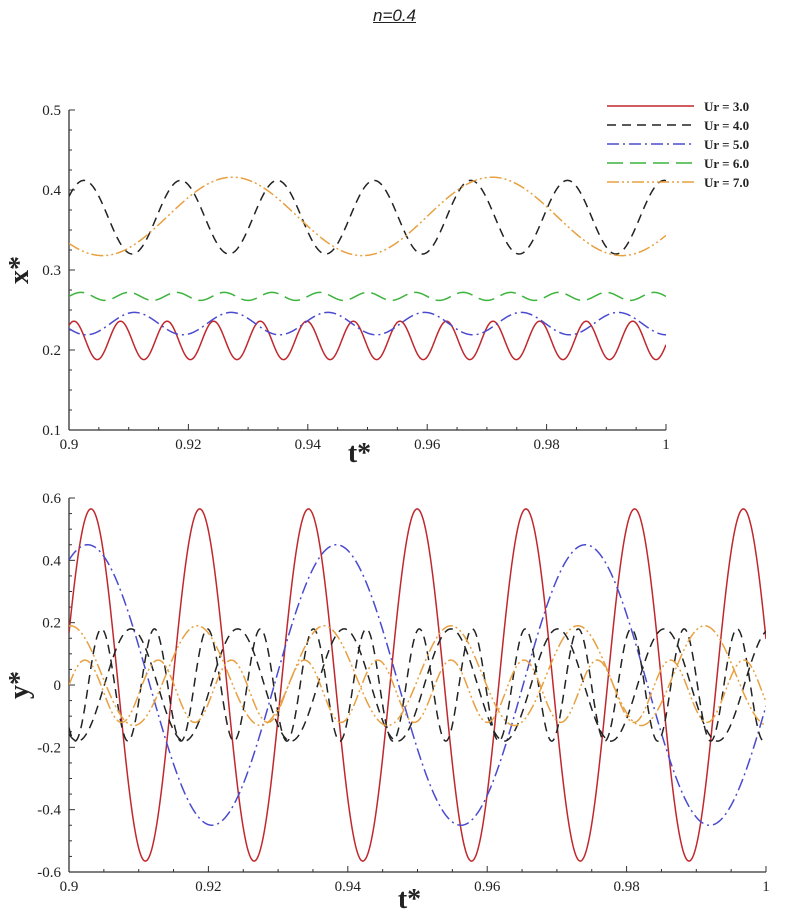  Describe the element at coordinates (19, 270) in the screenshot. I see `x-y-axis-label: x*` at that location.